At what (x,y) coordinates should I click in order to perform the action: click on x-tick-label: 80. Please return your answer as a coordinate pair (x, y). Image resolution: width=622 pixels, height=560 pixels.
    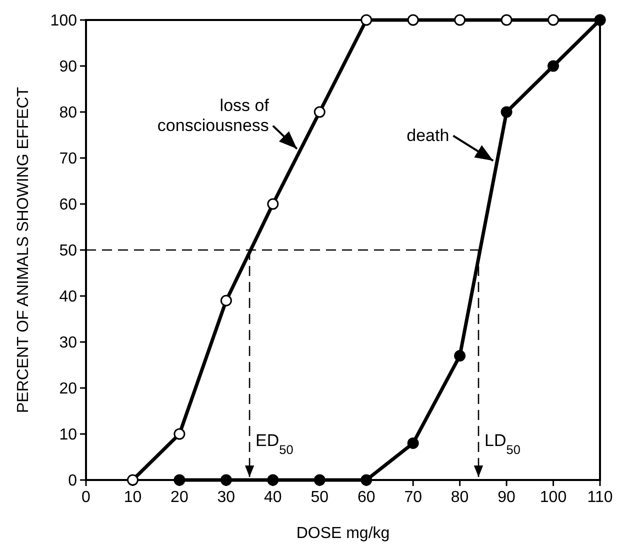
    Looking at the image, I should click on (459, 497).